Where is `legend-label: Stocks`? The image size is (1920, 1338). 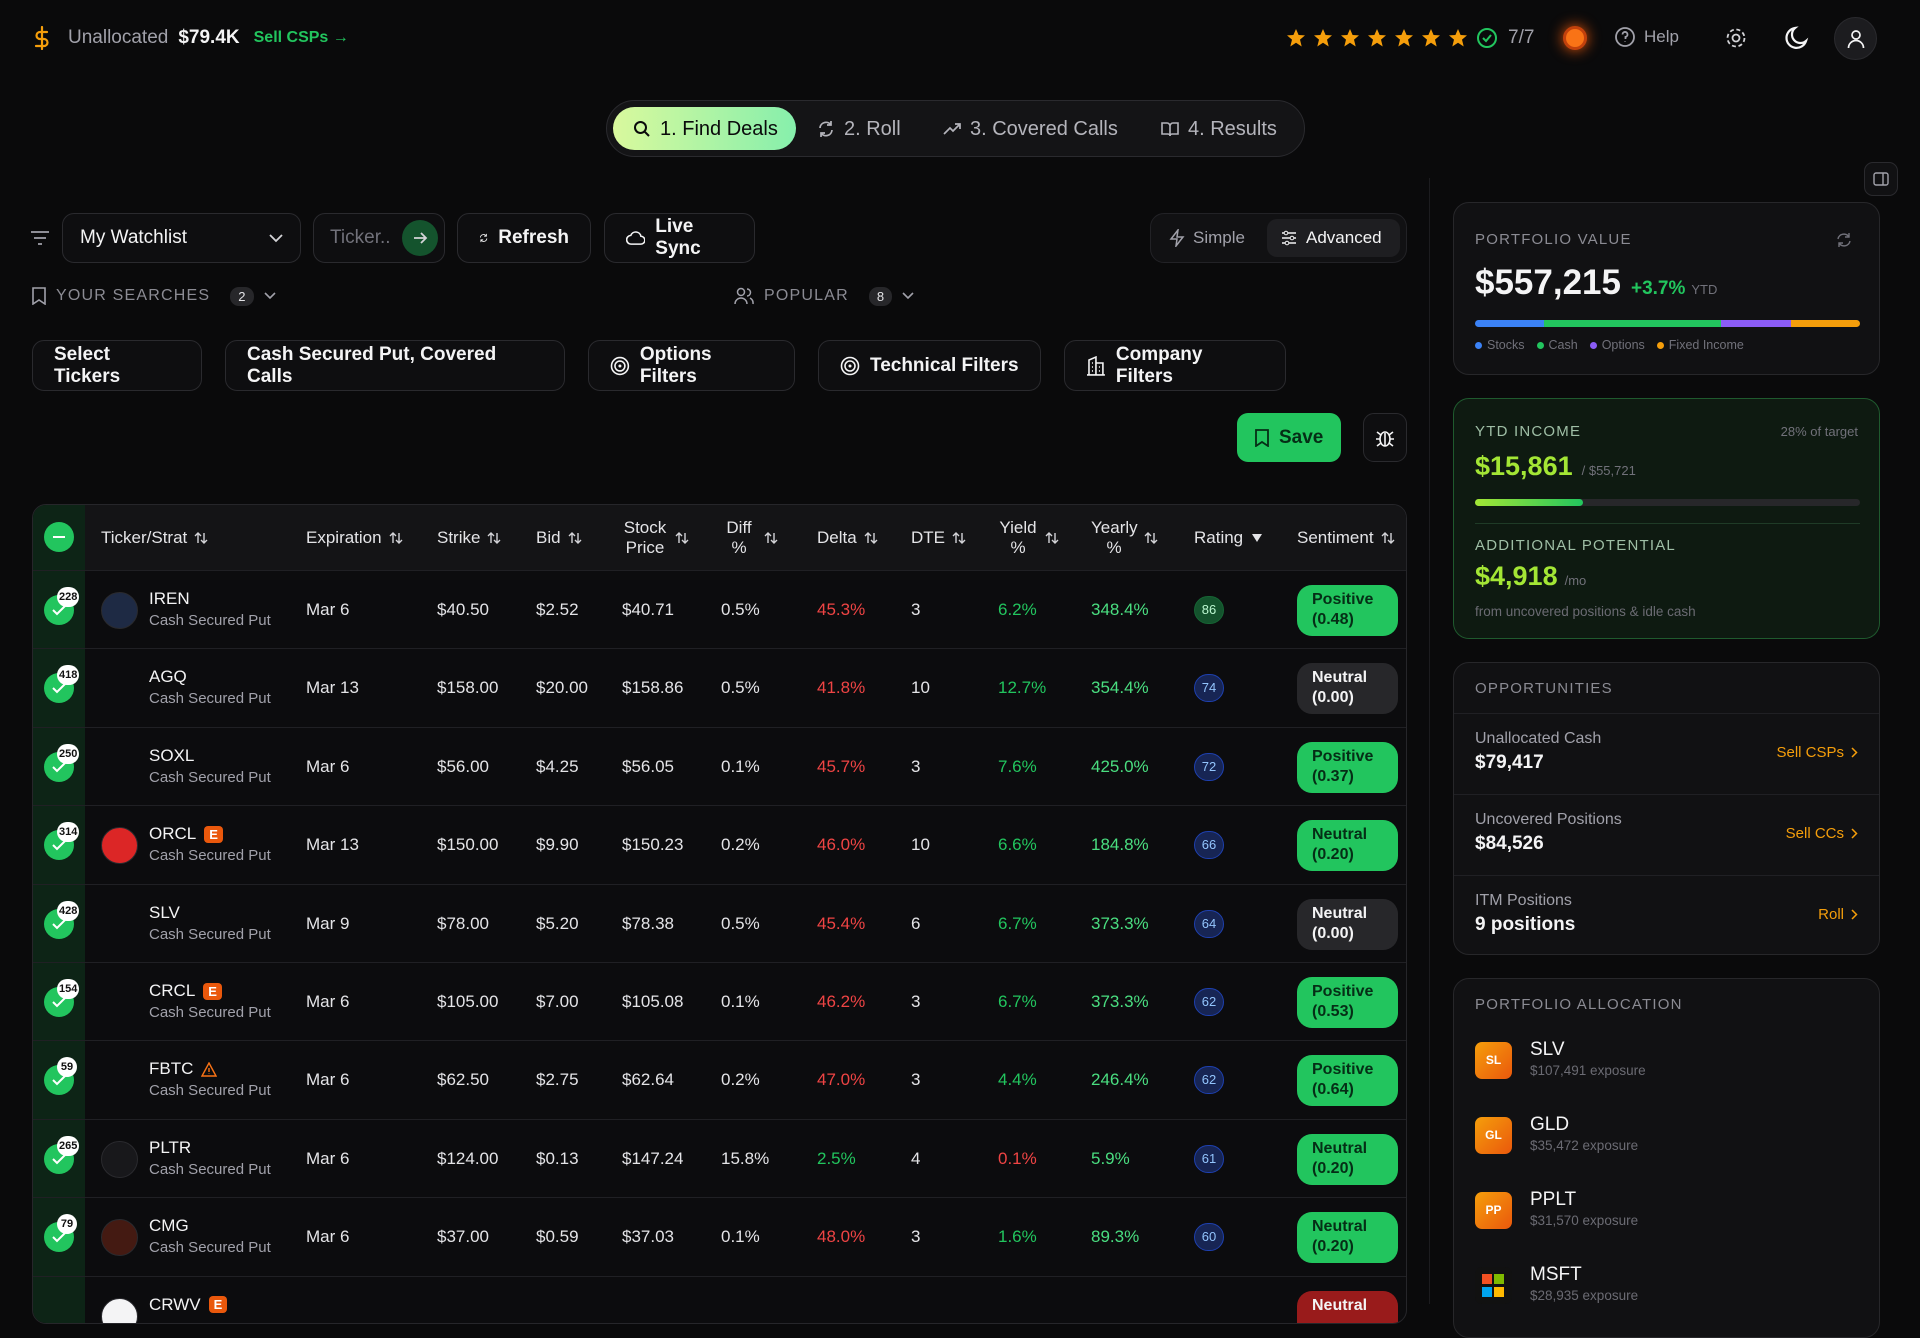 legend-label: Stocks is located at coordinates (1506, 345).